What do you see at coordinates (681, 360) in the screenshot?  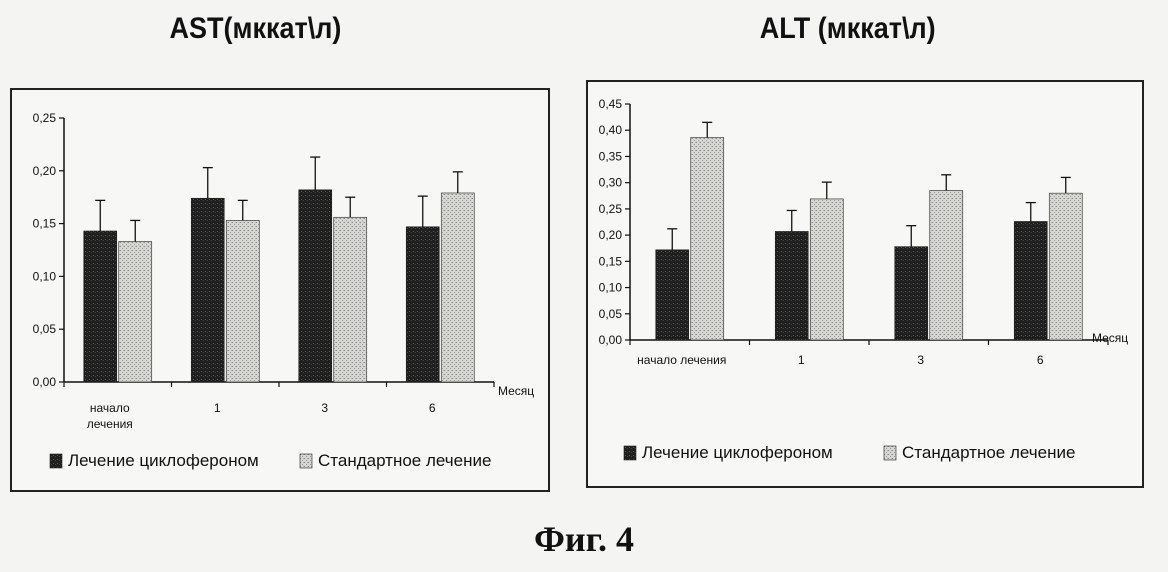 I see `x-category-label: начало лечения` at bounding box center [681, 360].